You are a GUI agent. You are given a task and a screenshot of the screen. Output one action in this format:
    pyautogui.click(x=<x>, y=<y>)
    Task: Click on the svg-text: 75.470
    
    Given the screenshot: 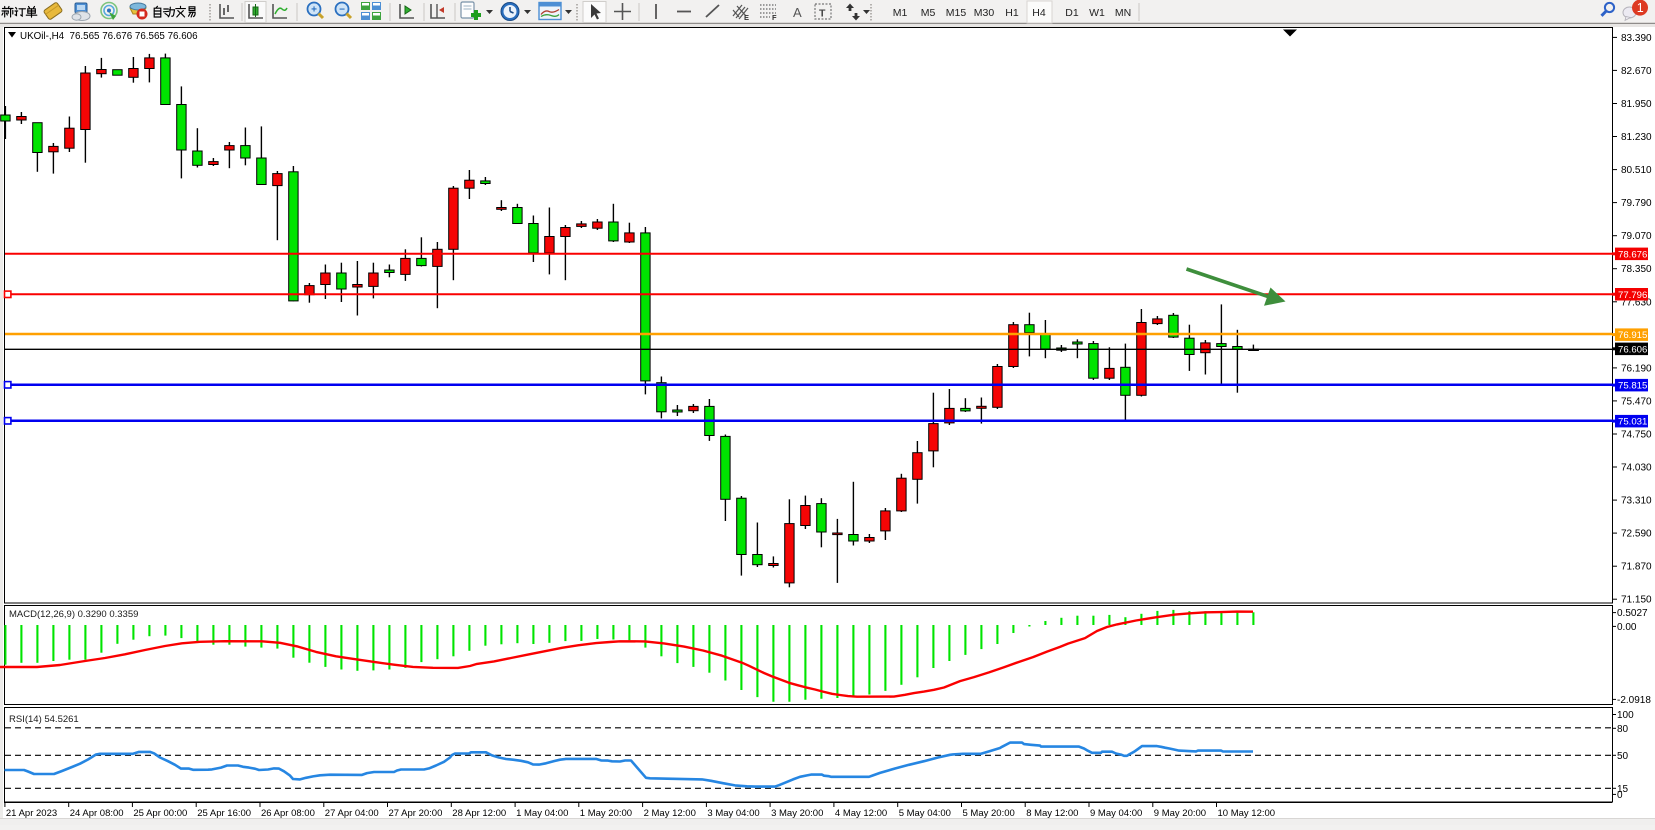 What is the action you would take?
    pyautogui.click(x=1636, y=401)
    